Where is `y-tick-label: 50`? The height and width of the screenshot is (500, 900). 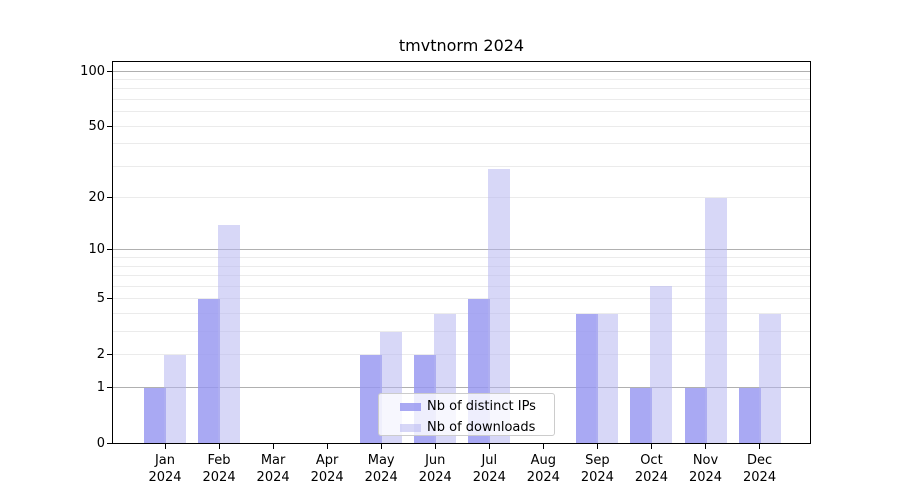 y-tick-label: 50 is located at coordinates (96, 126).